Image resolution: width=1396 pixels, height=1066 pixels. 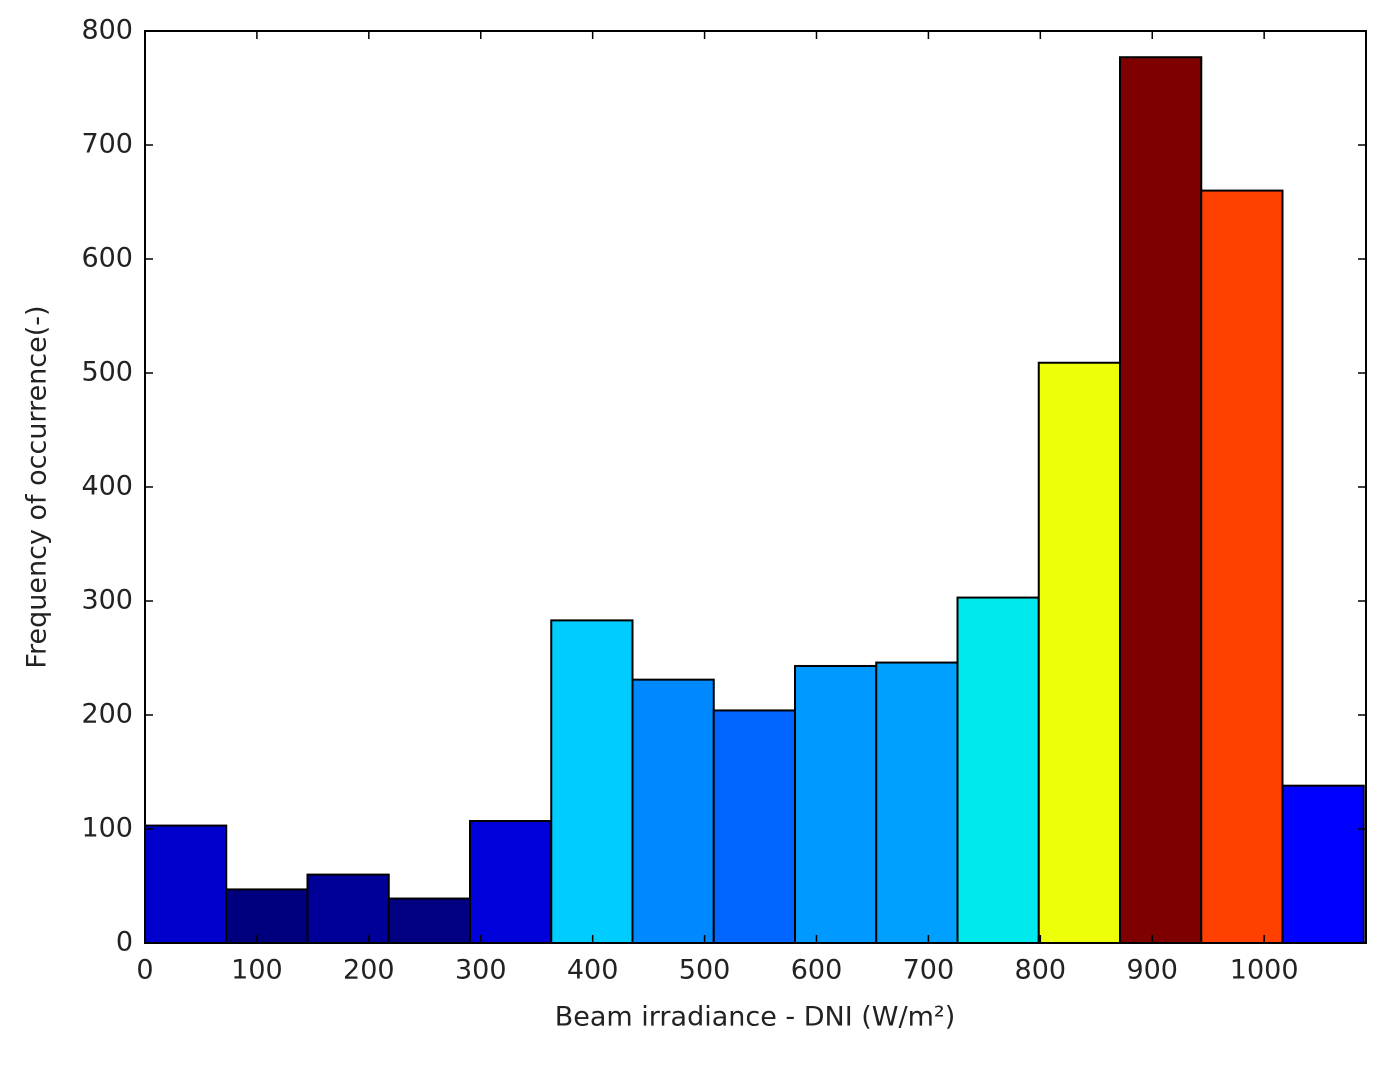 What do you see at coordinates (107, 828) in the screenshot?
I see `y-tick-label: 100` at bounding box center [107, 828].